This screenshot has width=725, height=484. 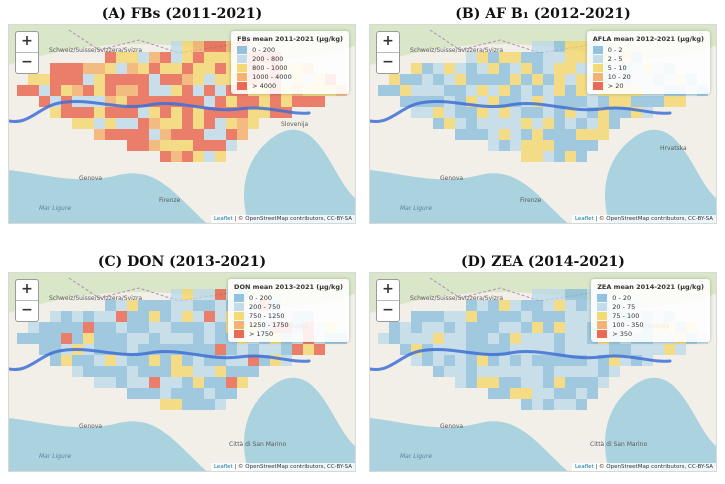 What do you see at coordinates (615, 49) in the screenshot?
I see `legend-label: 0 - 2` at bounding box center [615, 49].